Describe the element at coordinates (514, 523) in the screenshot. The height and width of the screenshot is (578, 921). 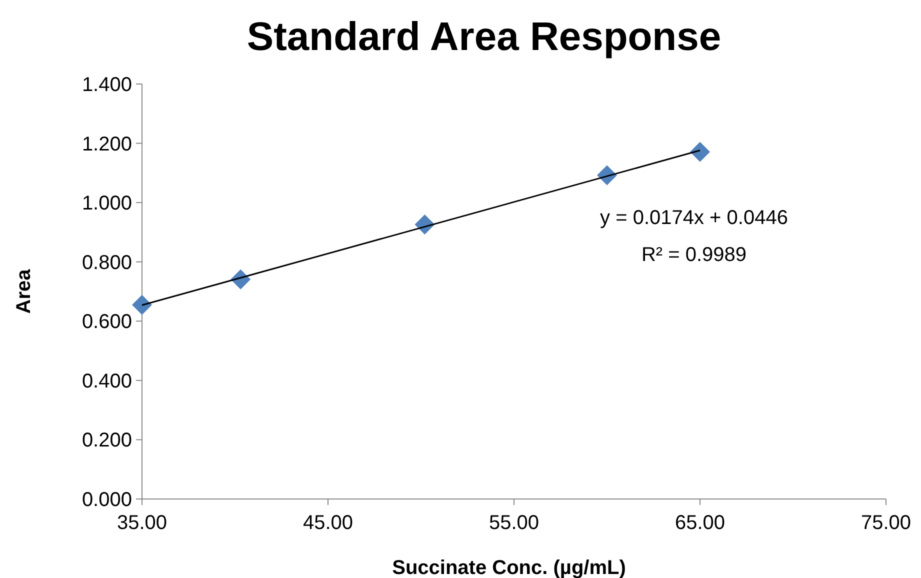
I see `x-tick-label: 55.00` at that location.